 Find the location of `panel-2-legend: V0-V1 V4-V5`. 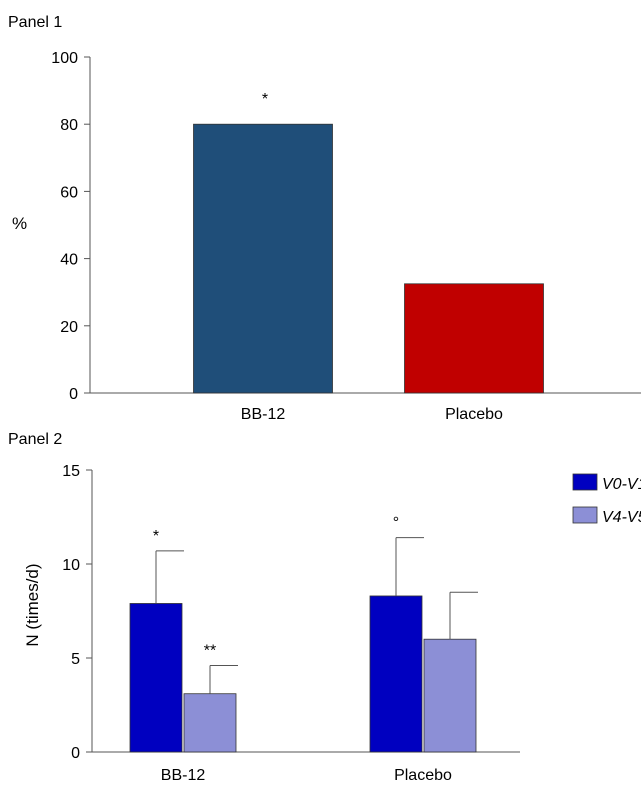

panel-2-legend: V0-V1 V4-V5 is located at coordinates (606, 499).